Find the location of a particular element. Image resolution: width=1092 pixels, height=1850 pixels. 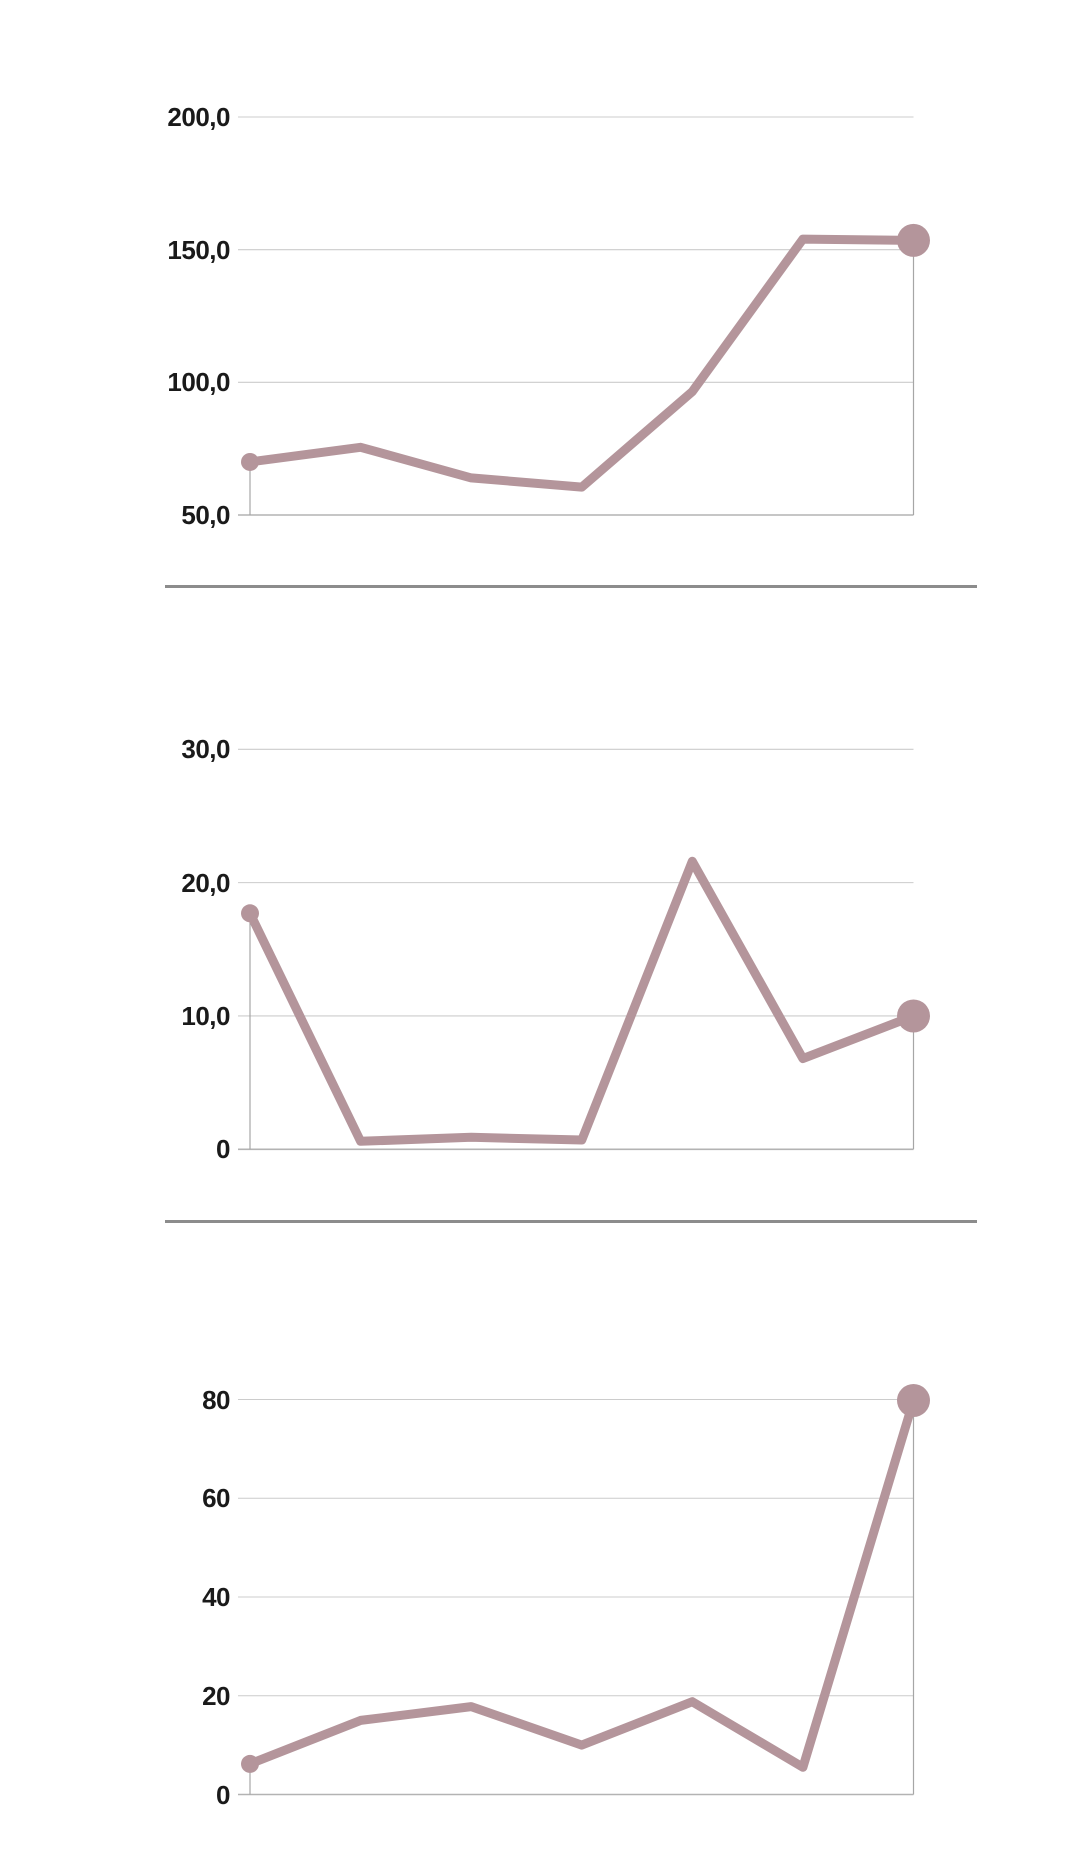

y-axis-tick-label: 60 is located at coordinates (216, 1498).